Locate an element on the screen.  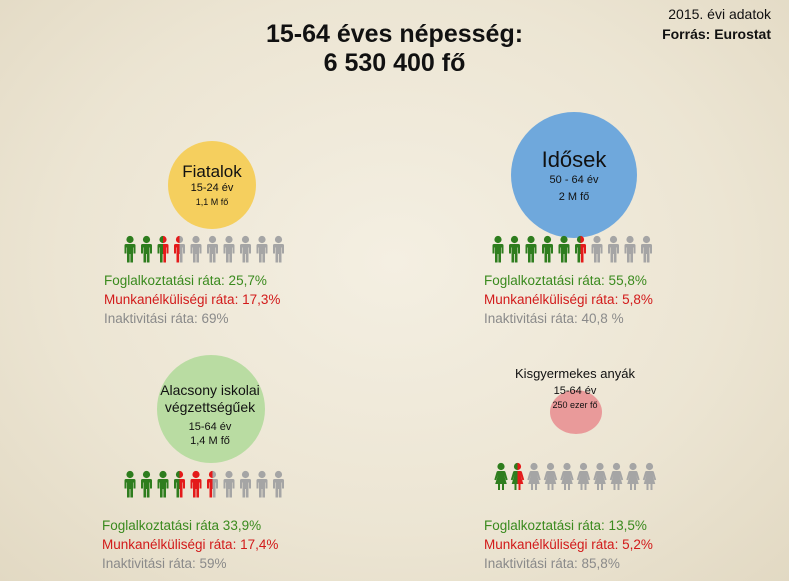
low-people-row is located at coordinates (204, 485).